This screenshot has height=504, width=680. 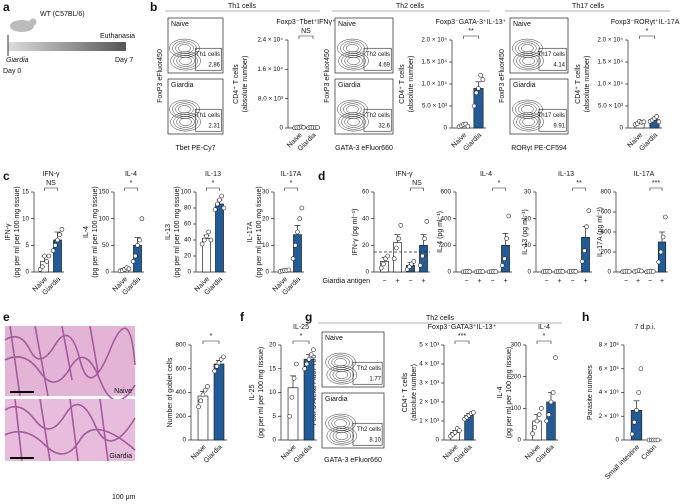 I want to click on flow-x-axis: RORγt PE-CF594, so click(x=539, y=148).